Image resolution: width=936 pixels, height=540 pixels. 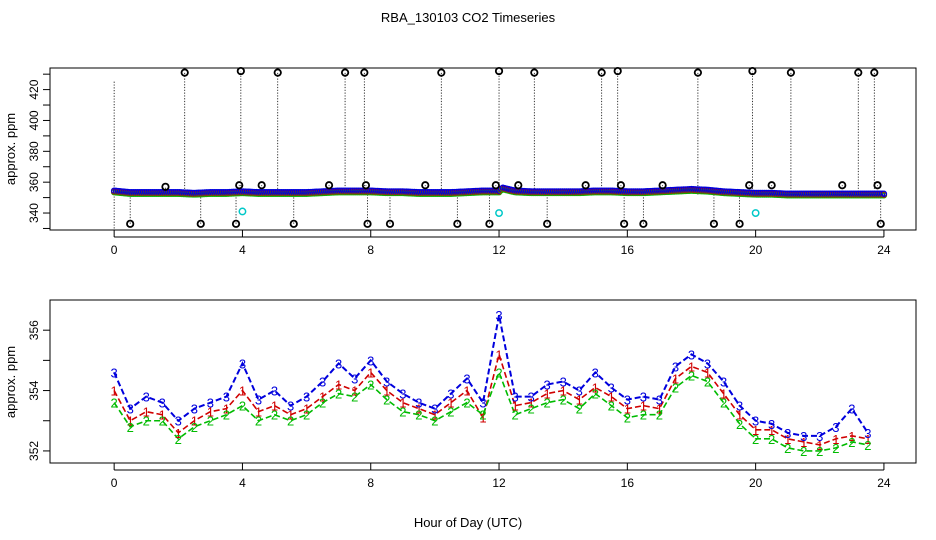 I want to click on top-y-tick-label: 420, so click(x=34, y=89).